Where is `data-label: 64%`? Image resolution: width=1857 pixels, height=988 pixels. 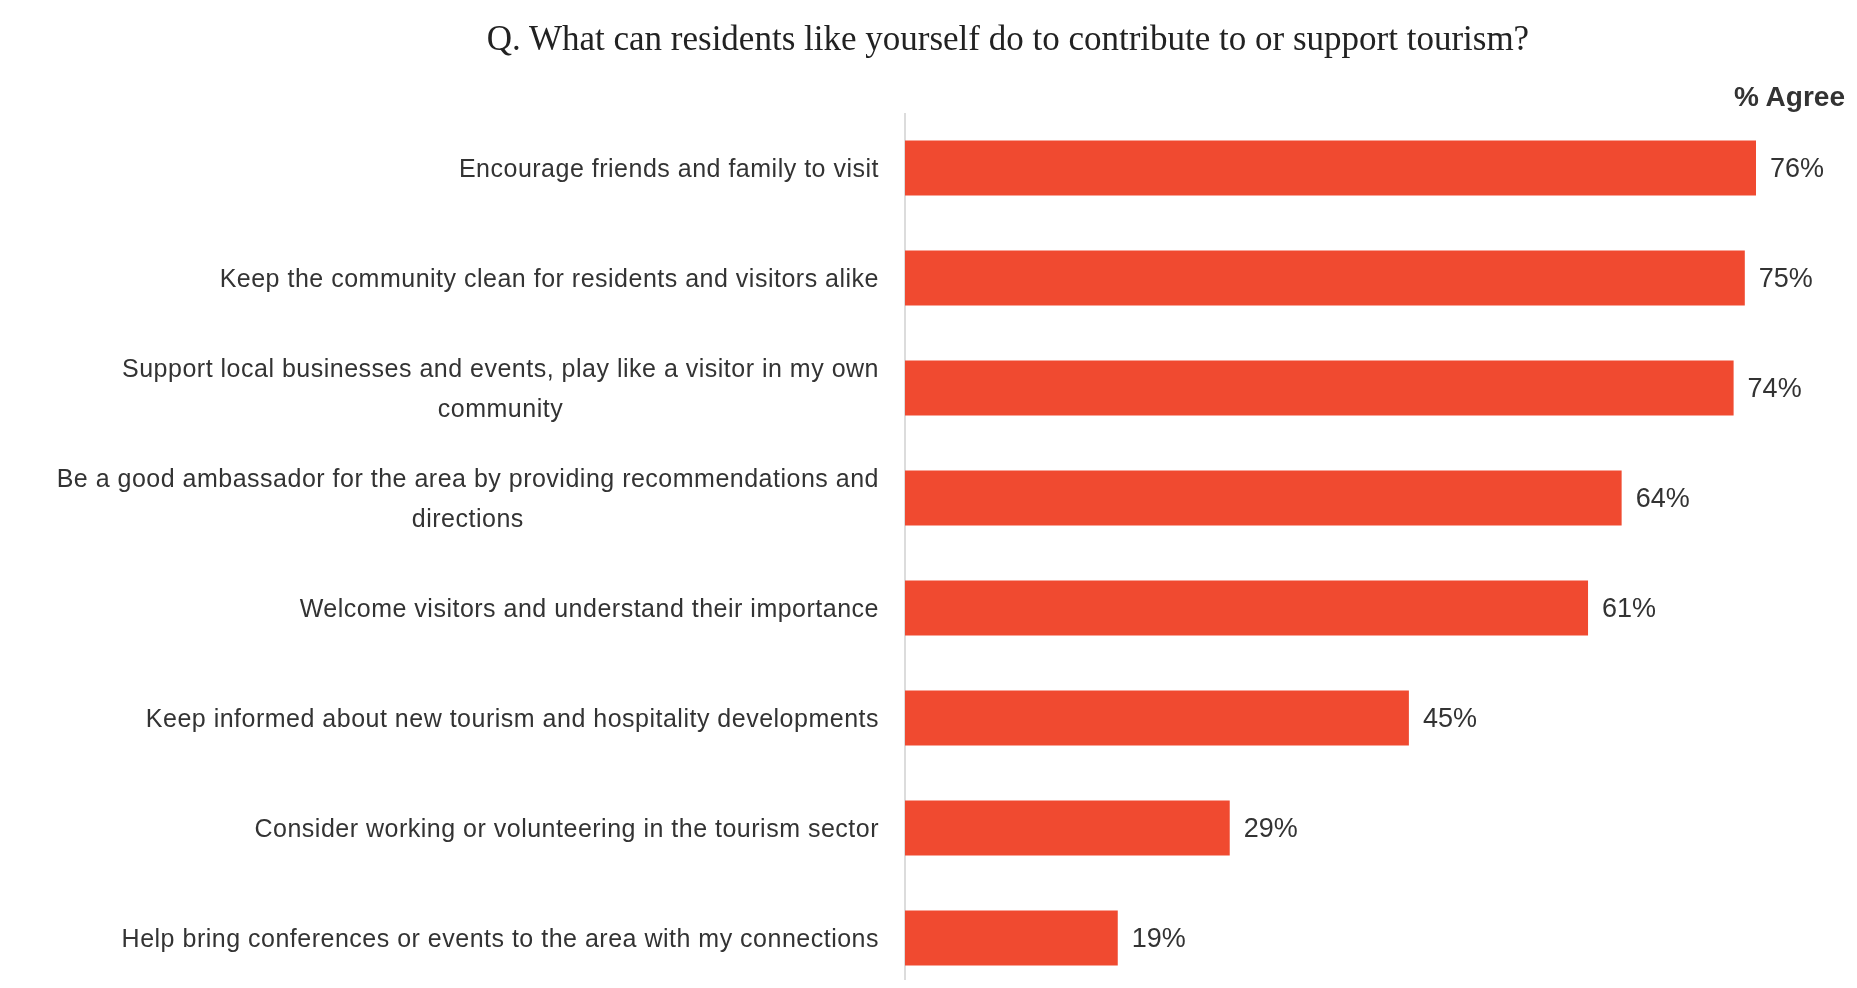 data-label: 64% is located at coordinates (1662, 498).